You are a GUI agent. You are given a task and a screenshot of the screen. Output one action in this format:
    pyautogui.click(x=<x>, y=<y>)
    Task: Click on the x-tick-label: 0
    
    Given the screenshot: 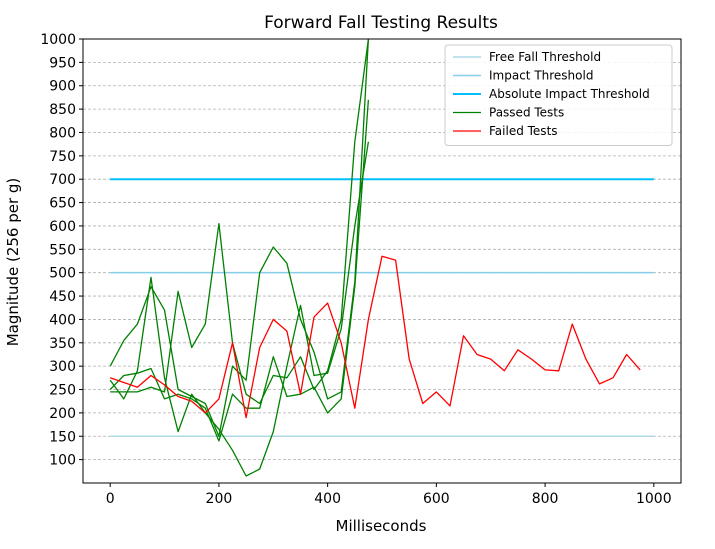 What is the action you would take?
    pyautogui.click(x=110, y=499)
    